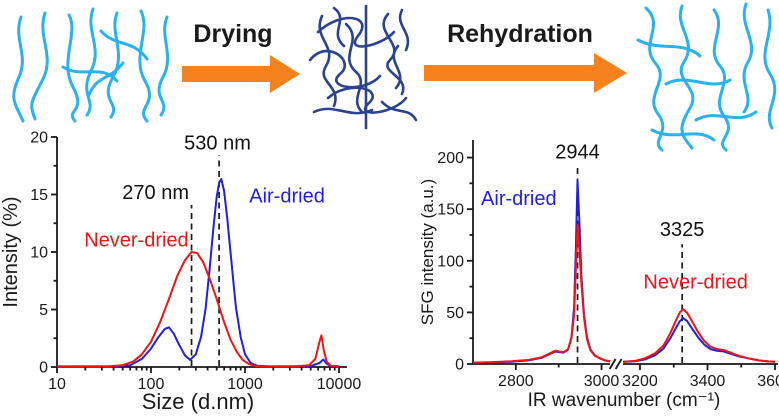 This screenshot has height=420, width=779. I want to click on y-tick-label: 20, so click(39, 138).